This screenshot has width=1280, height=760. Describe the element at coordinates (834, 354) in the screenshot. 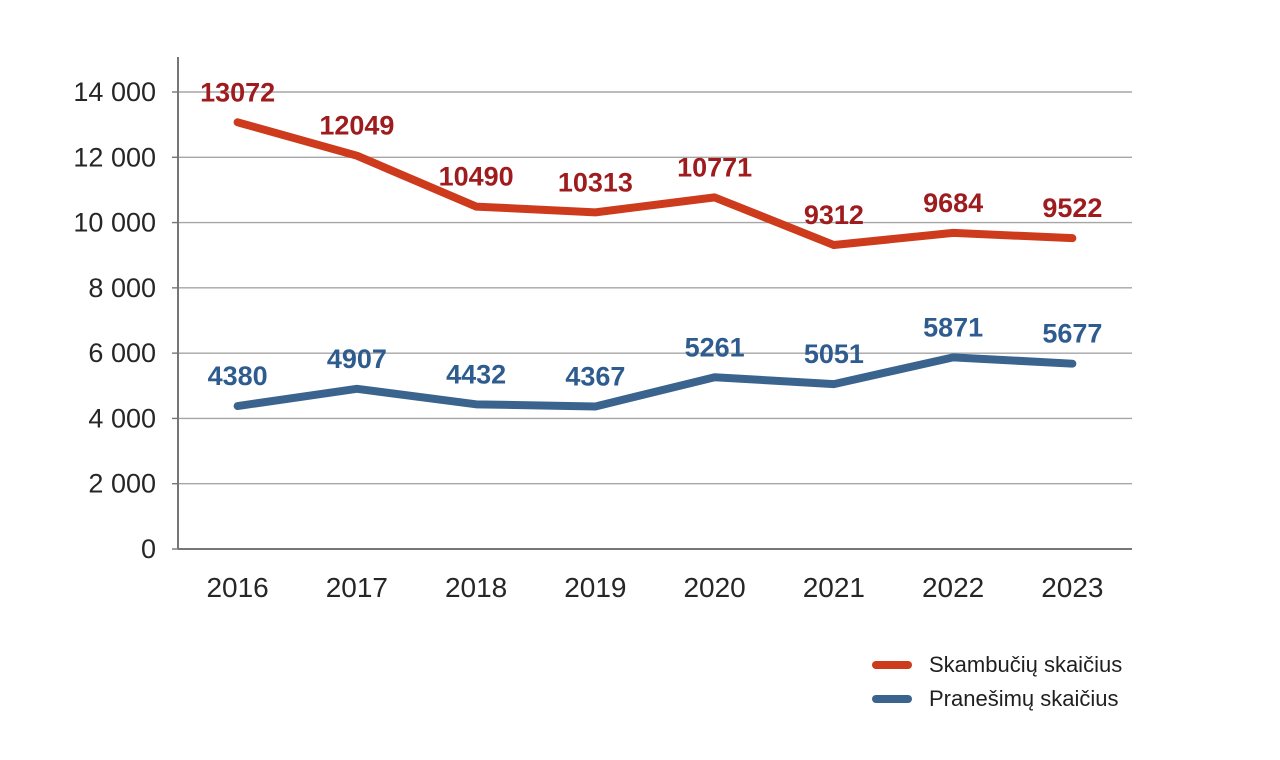

I see `data-label: 5051` at that location.